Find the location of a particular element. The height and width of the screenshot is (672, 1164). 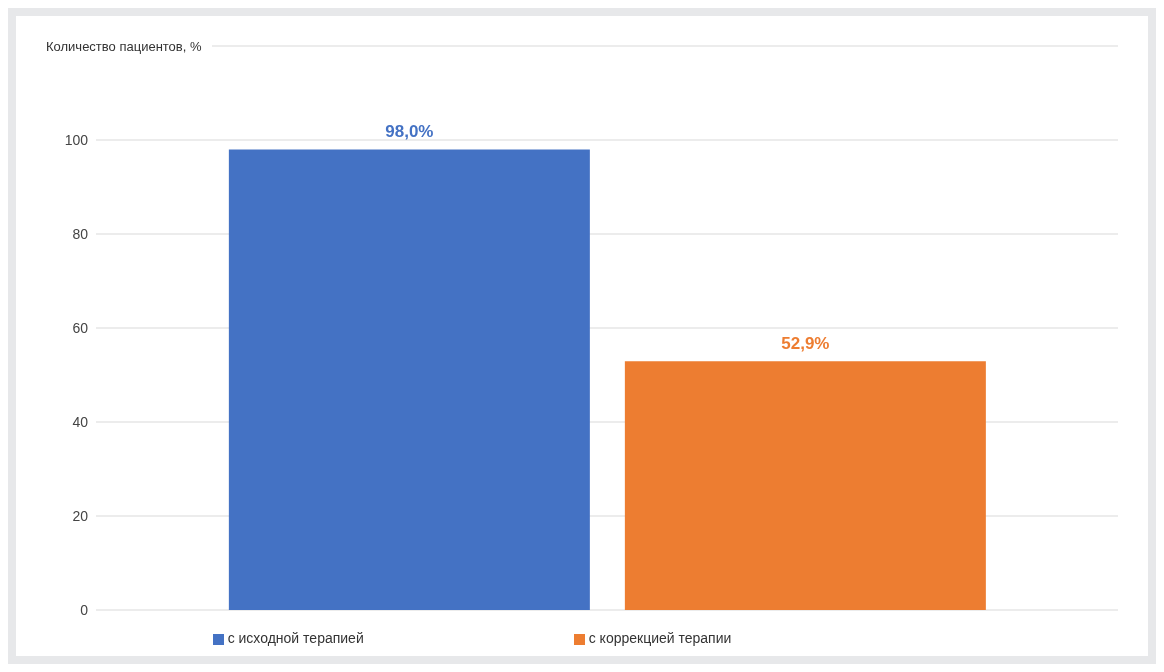

data-label: 98,0% is located at coordinates (409, 132).